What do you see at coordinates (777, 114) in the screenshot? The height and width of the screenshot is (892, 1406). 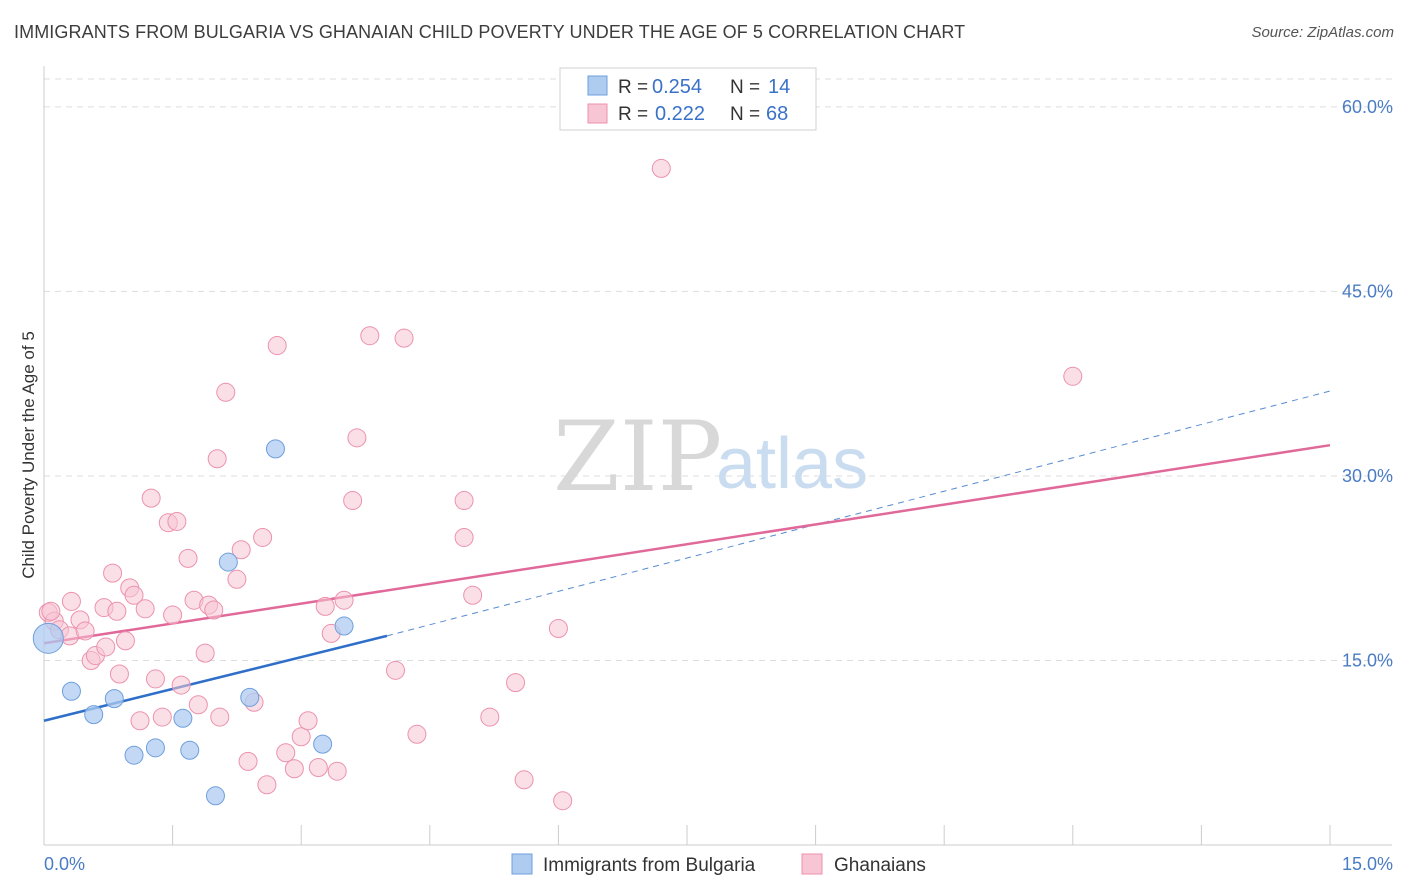 I see `legend-n-value-ghanaians: 68` at bounding box center [777, 114].